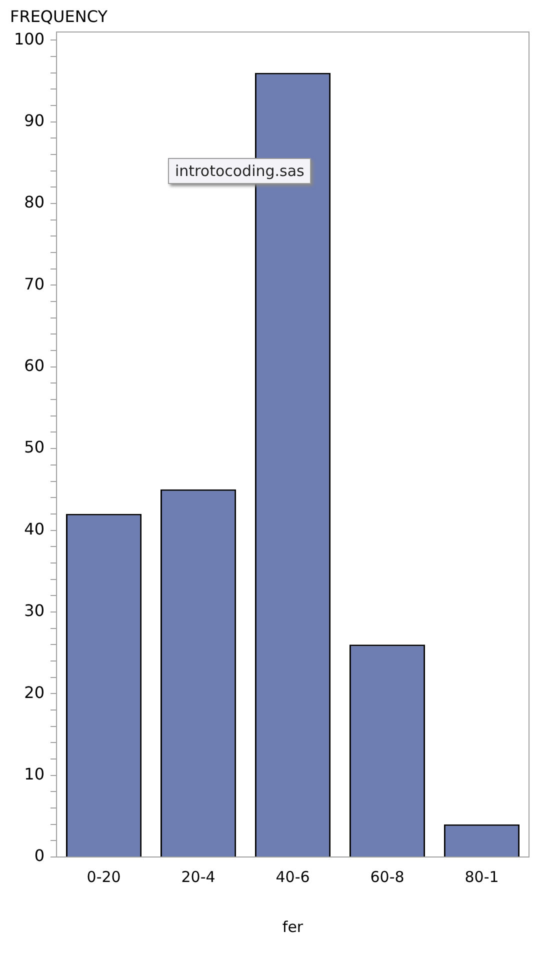 This screenshot has width=541, height=953. Describe the element at coordinates (240, 171) in the screenshot. I see `annotation: introtocoding.sas` at that location.